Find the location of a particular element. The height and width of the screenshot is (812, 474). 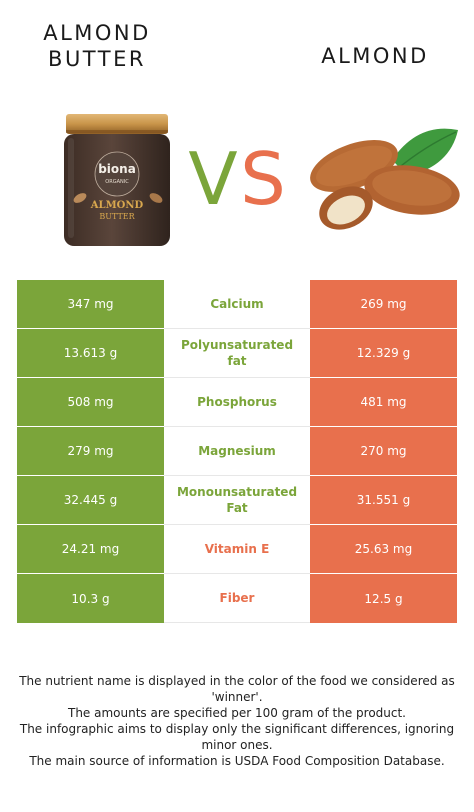

jar-sub-text: ORGANIC is located at coordinates (117, 182).